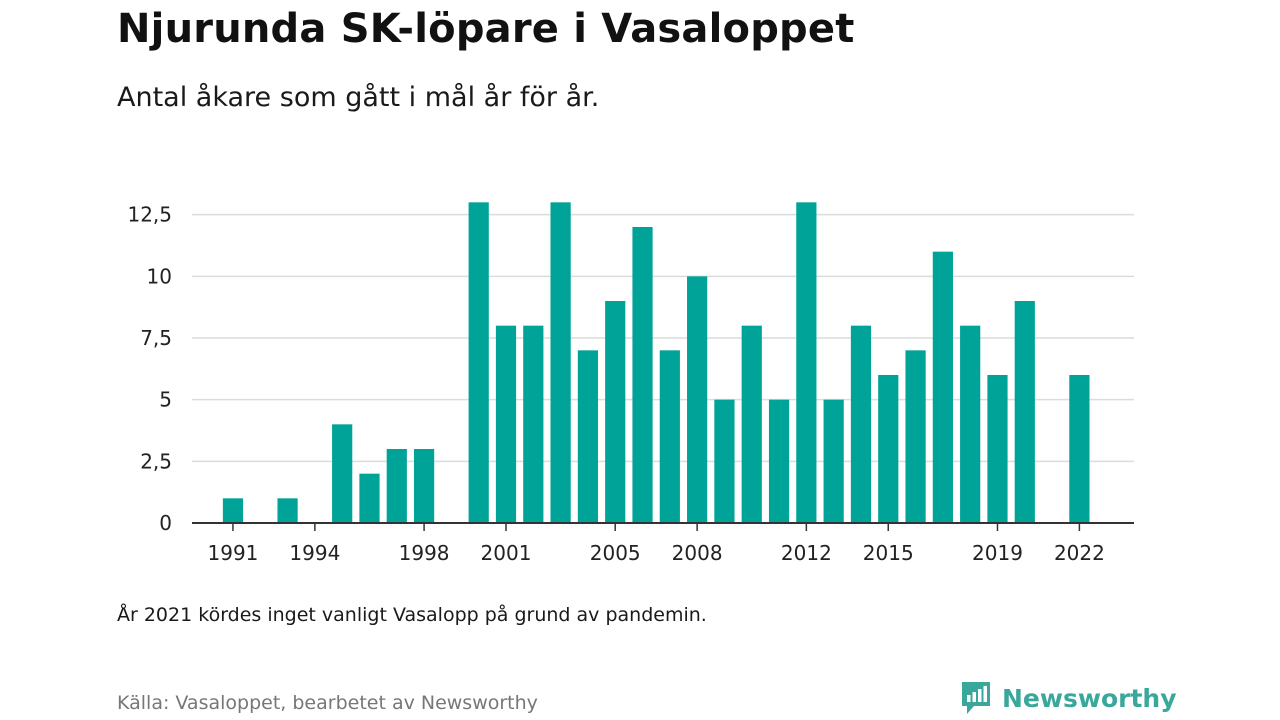 The width and height of the screenshot is (1280, 720). Describe the element at coordinates (915, 436) in the screenshot. I see `bar-2016` at that location.